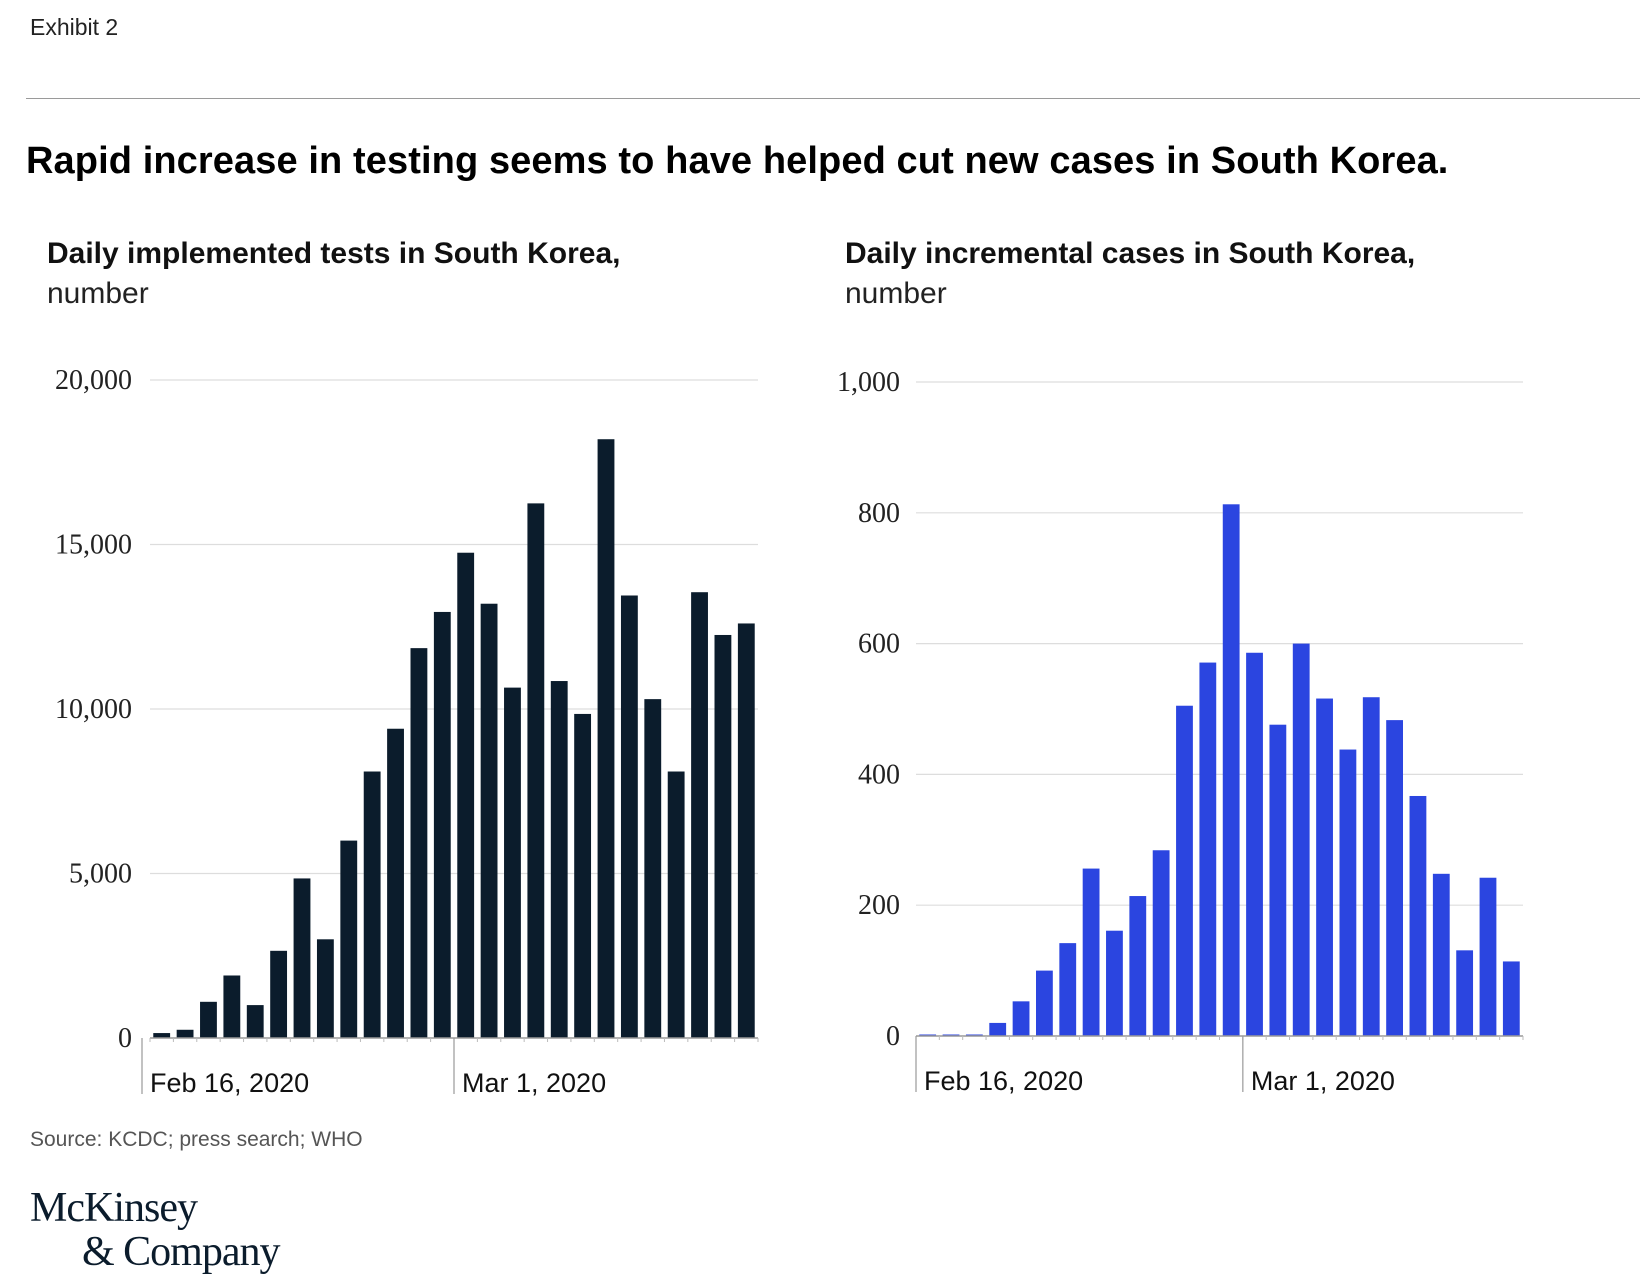 This screenshot has height=1284, width=1646. What do you see at coordinates (196, 1139) in the screenshot?
I see `source-note: Source: KCDC; press search; WHO` at bounding box center [196, 1139].